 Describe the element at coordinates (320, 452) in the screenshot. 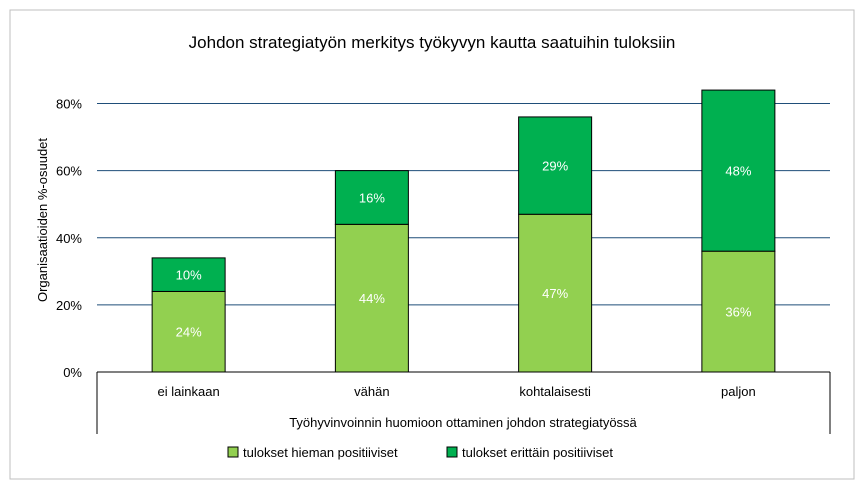

I see `legend-label: tulokset hieman positiiviset` at that location.